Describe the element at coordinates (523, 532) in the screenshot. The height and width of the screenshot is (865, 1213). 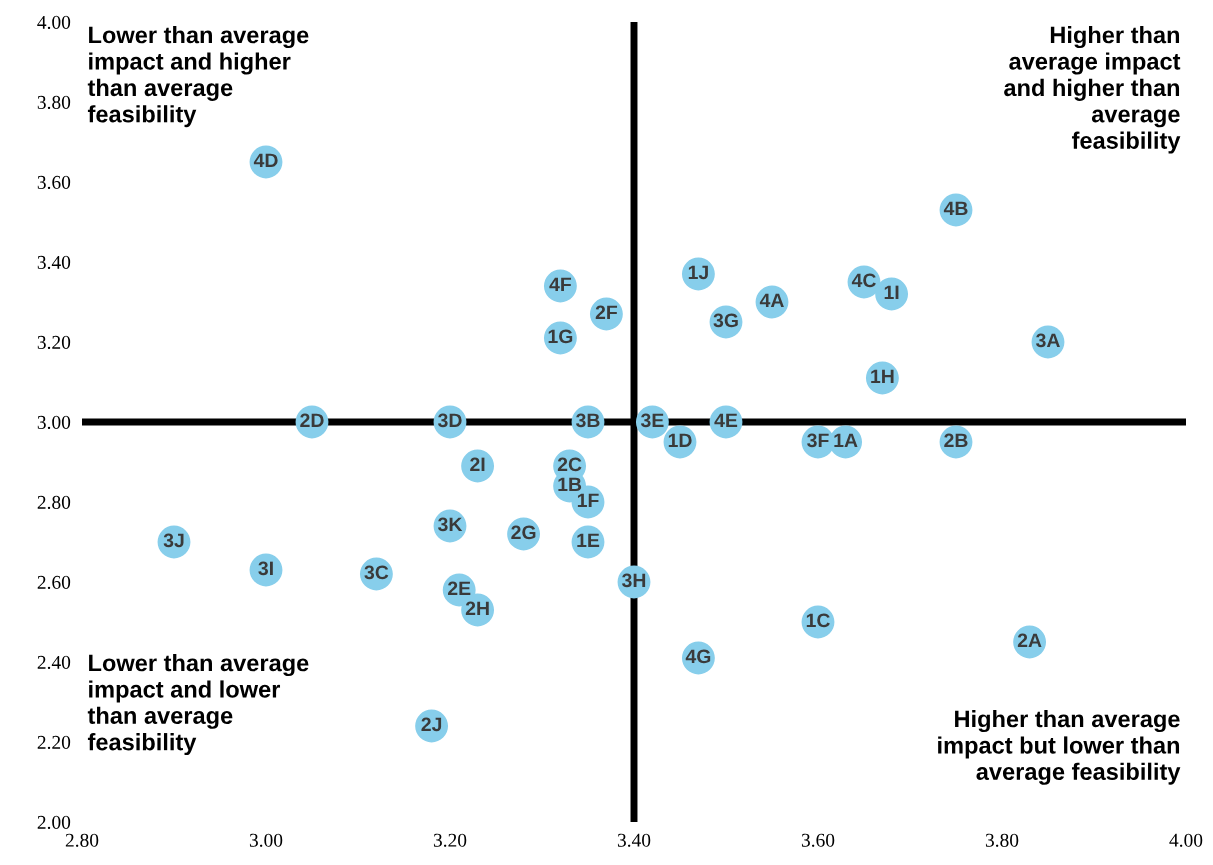
I see `annotation: 2G` at that location.